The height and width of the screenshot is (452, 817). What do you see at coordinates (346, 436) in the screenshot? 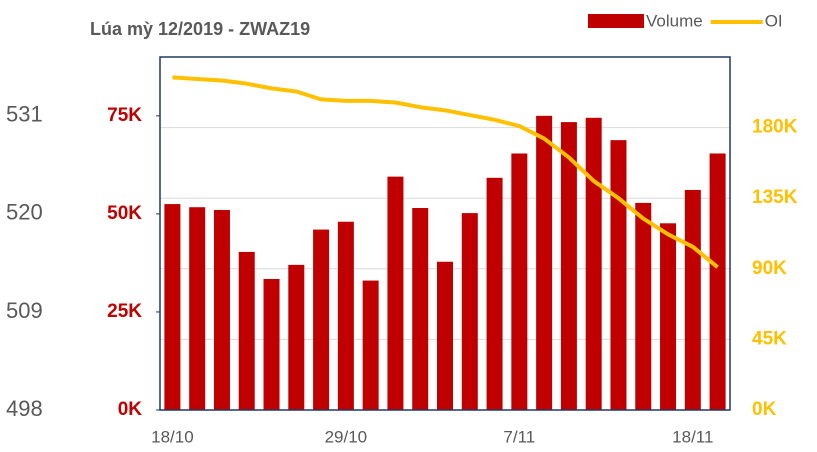
I see `x-tick-label: 29/10` at bounding box center [346, 436].